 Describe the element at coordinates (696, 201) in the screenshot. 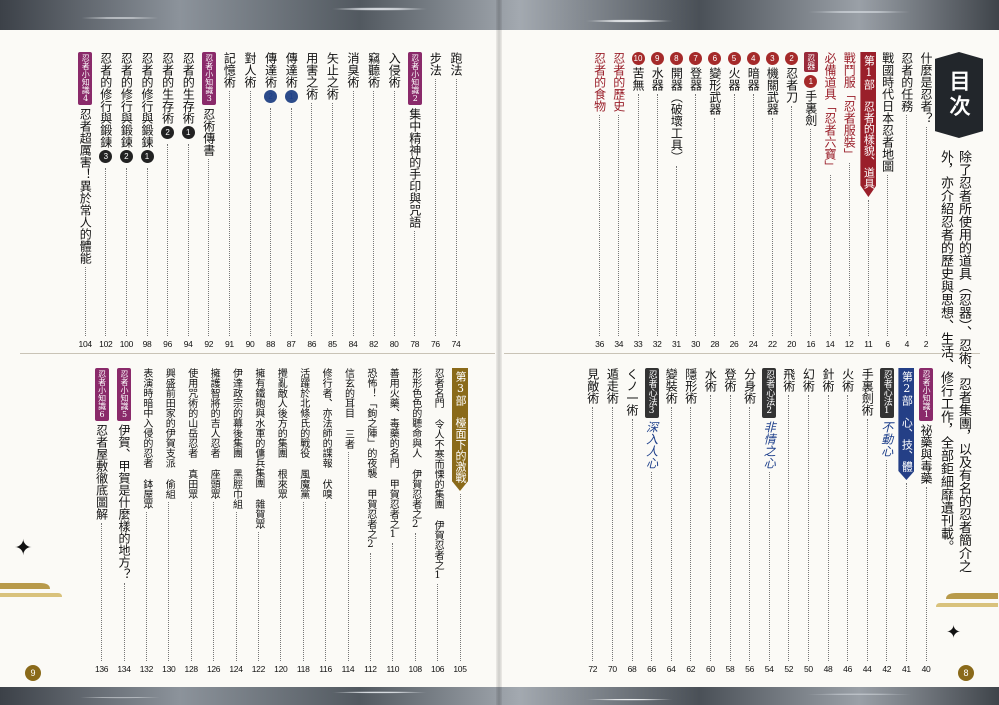

I see `toc-entry: 7 登器 30` at that location.